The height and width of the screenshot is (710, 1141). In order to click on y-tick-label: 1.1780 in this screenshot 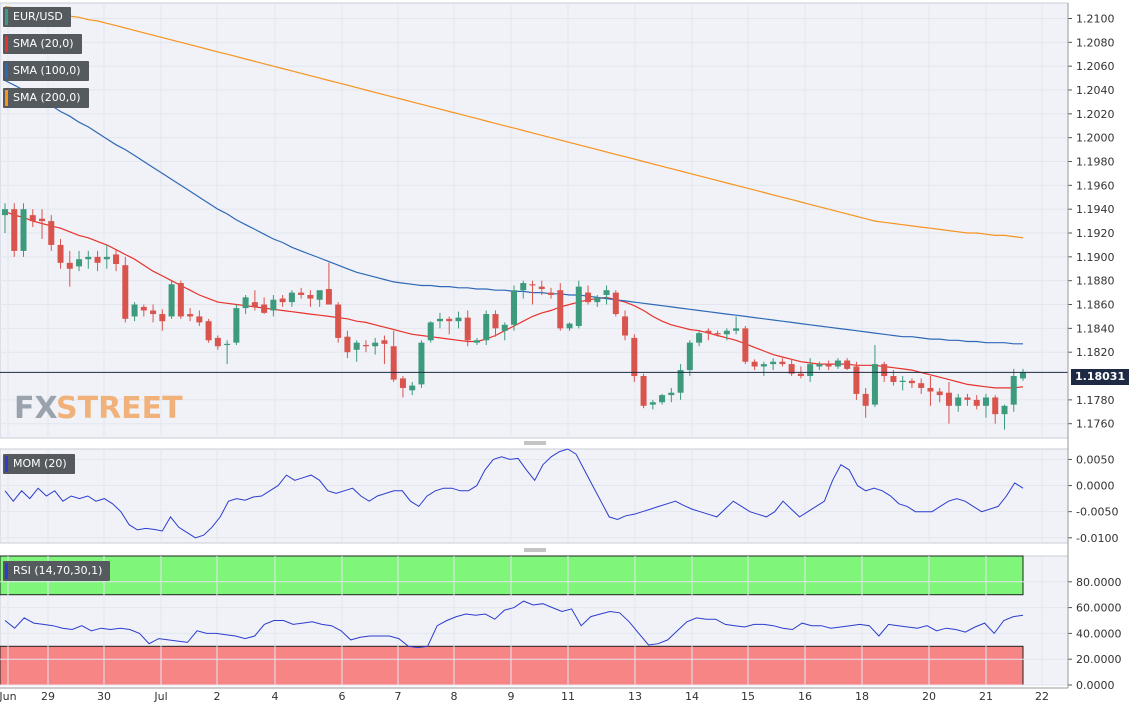, I will do `click(1095, 400)`.